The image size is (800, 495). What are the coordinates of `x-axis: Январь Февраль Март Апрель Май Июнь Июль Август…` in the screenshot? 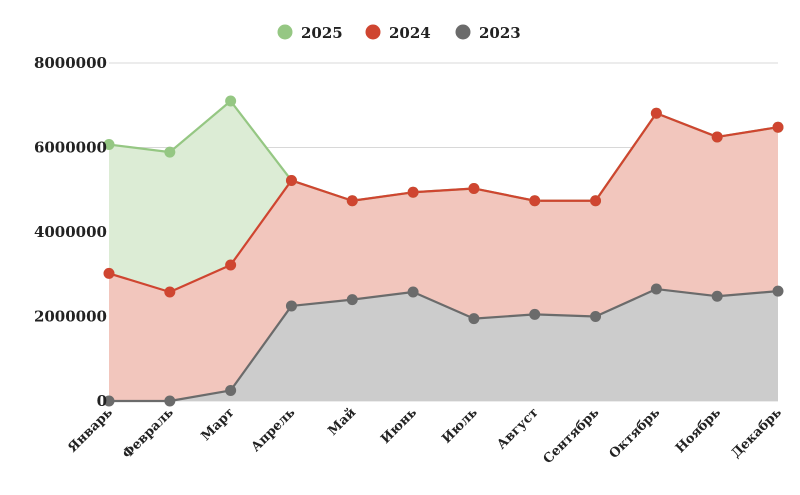 It's located at (425, 436).